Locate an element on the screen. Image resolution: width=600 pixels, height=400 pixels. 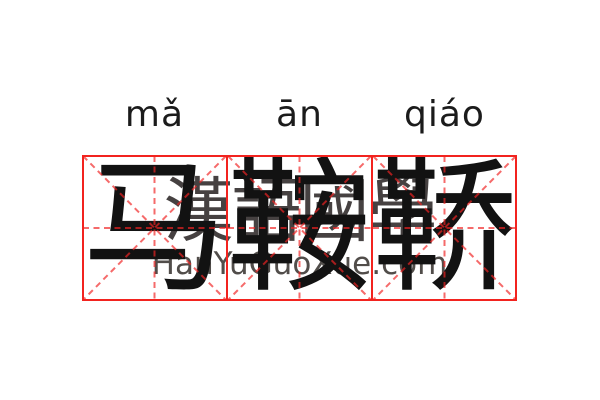
character-cell-2: 鞍 is located at coordinates (299, 228).